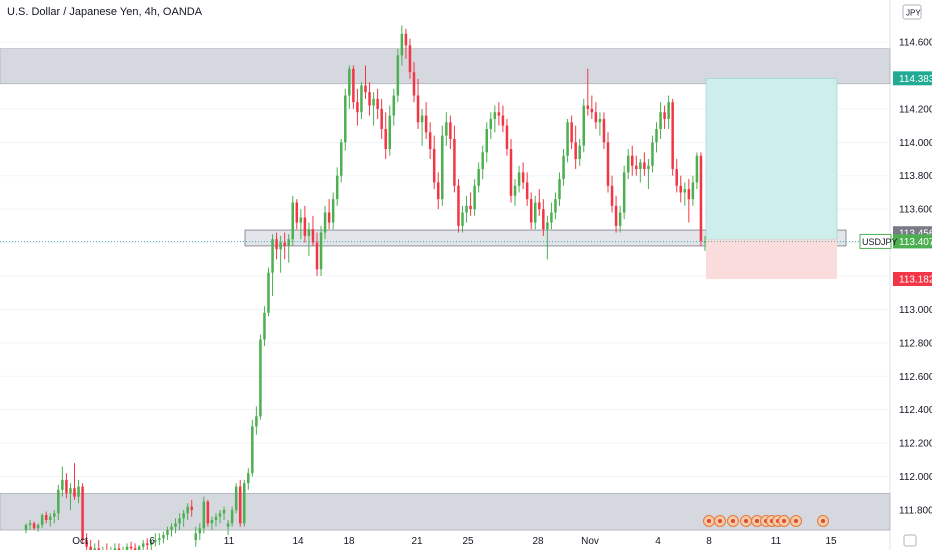  What do you see at coordinates (229, 541) in the screenshot?
I see `time-tick-label: 11` at bounding box center [229, 541].